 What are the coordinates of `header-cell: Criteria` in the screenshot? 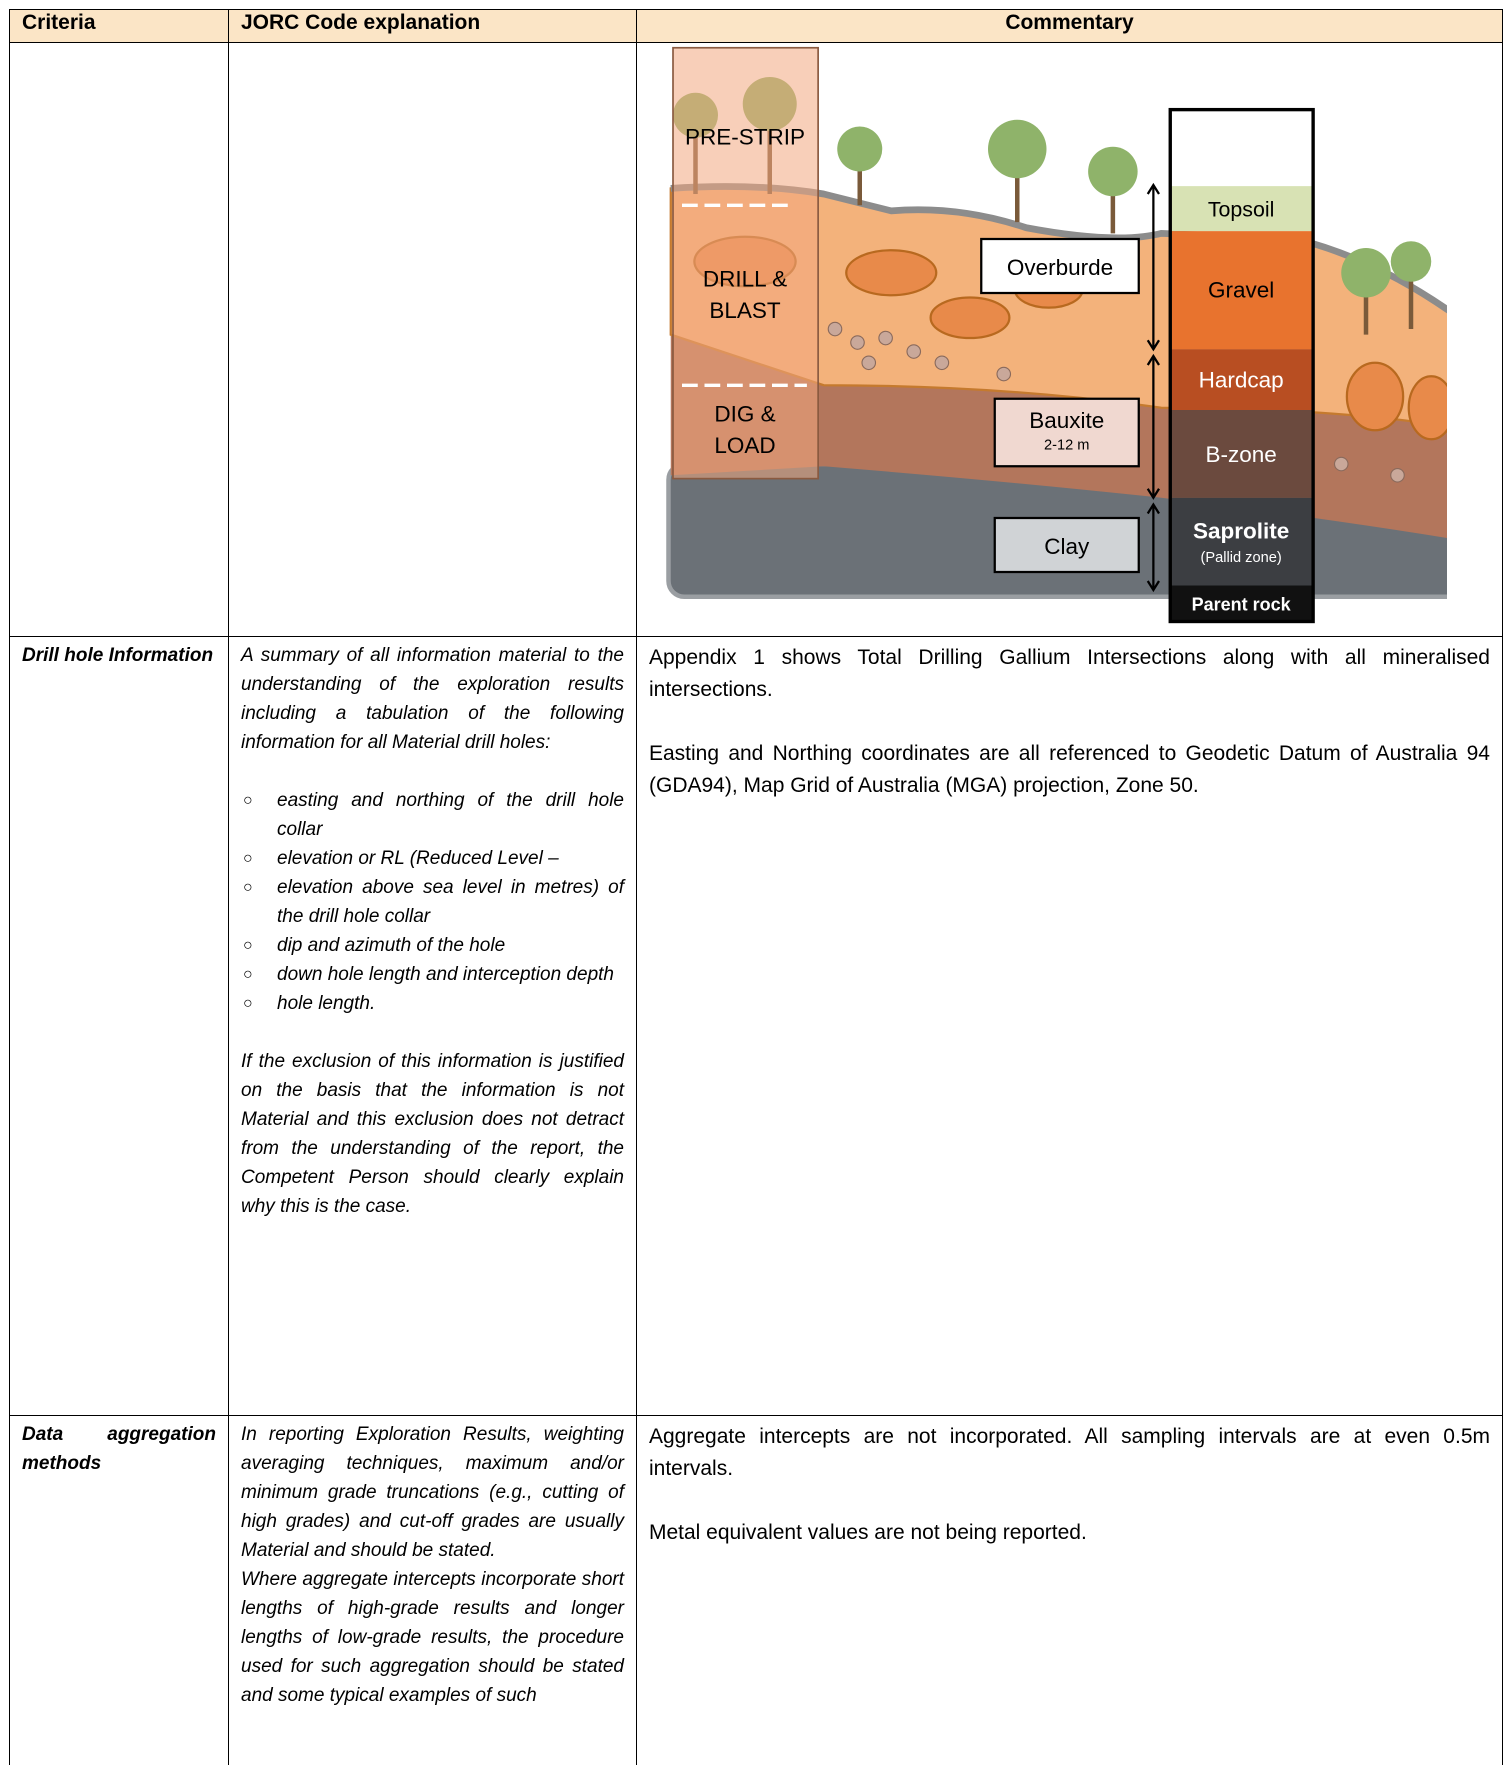 It's located at (119, 26).